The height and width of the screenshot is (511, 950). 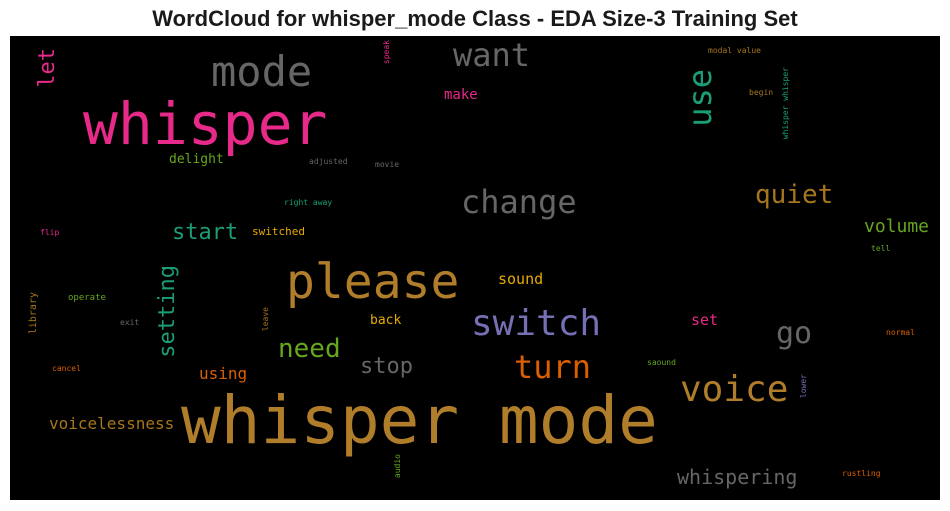 I want to click on word-right-away: right away, so click(x=308, y=202).